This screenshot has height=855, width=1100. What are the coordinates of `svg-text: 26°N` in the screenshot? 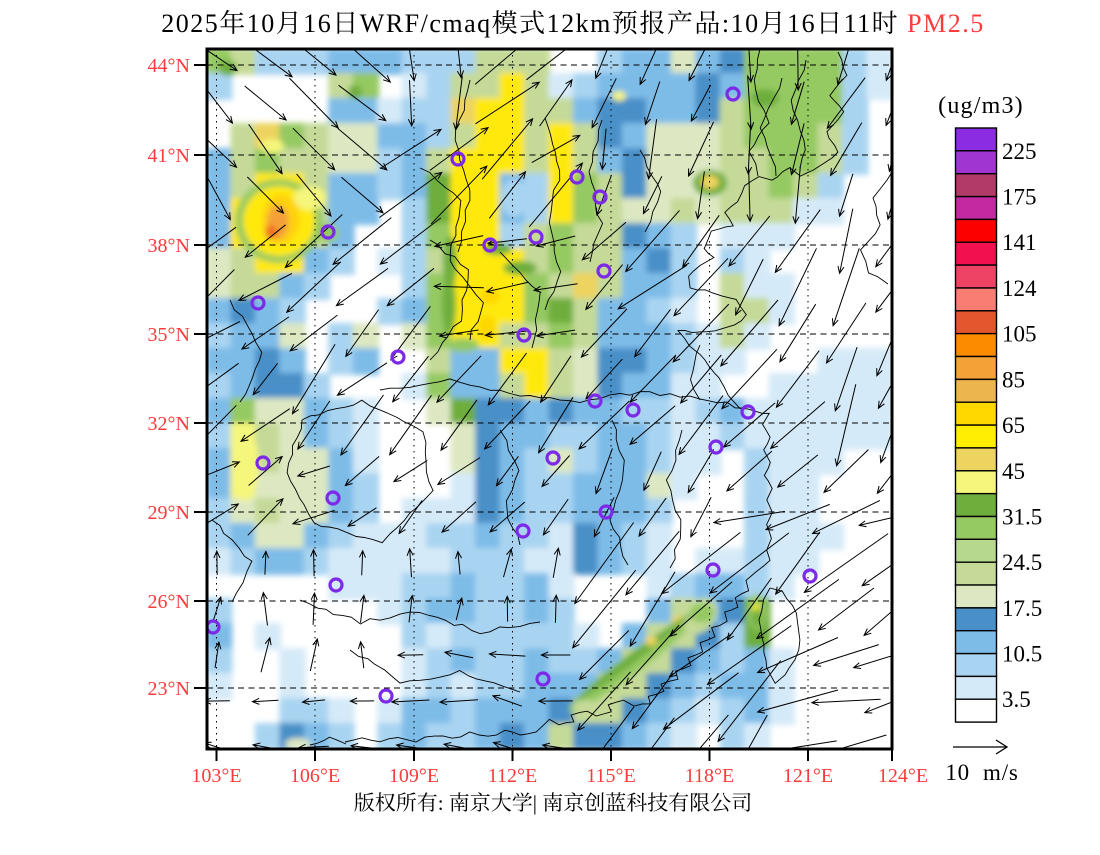 It's located at (169, 599).